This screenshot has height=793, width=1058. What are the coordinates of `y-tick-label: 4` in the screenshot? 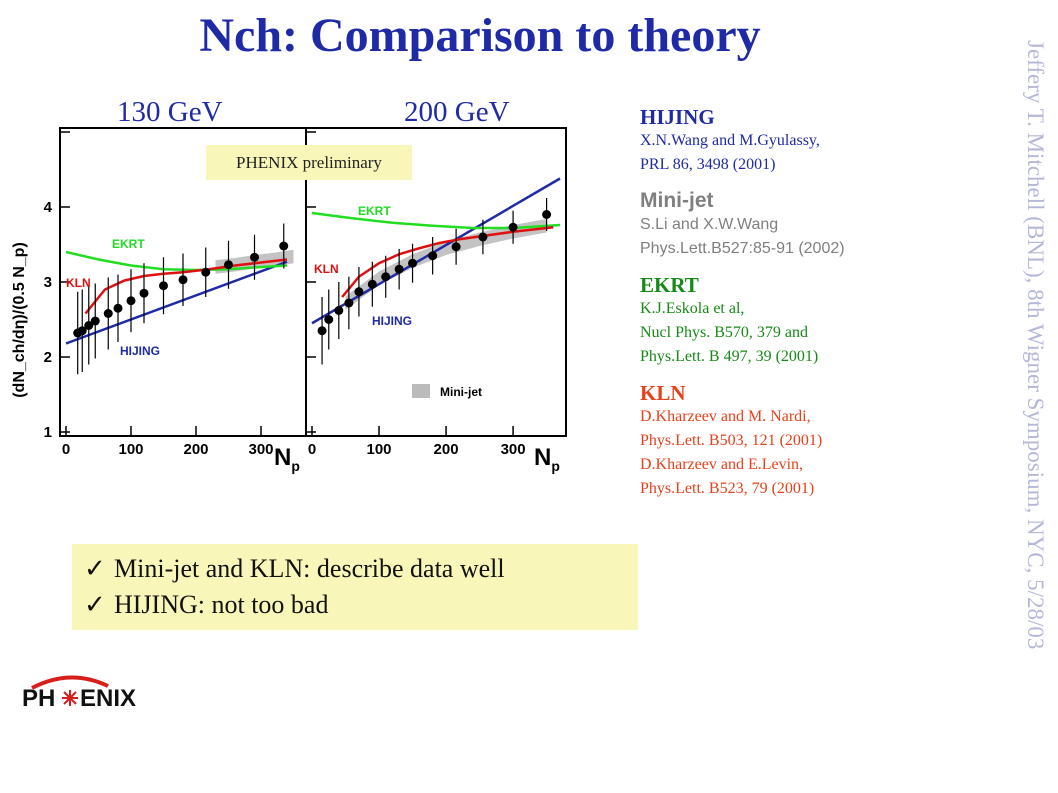 It's located at (48, 207).